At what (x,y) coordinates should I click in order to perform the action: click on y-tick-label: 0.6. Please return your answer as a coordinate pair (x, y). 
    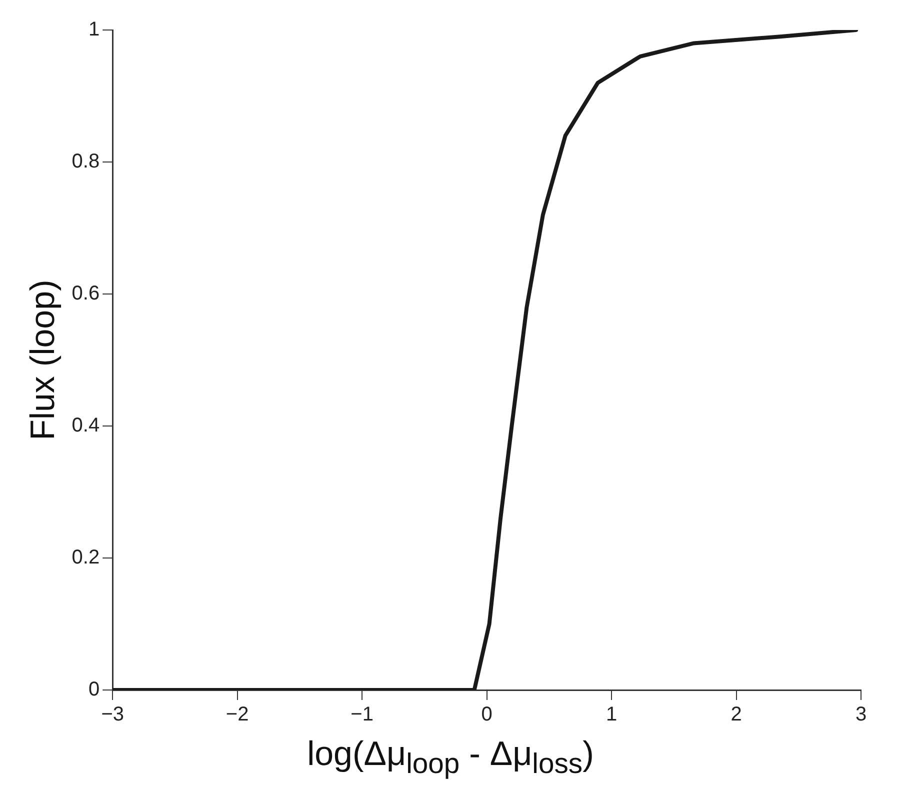
    Looking at the image, I should click on (86, 293).